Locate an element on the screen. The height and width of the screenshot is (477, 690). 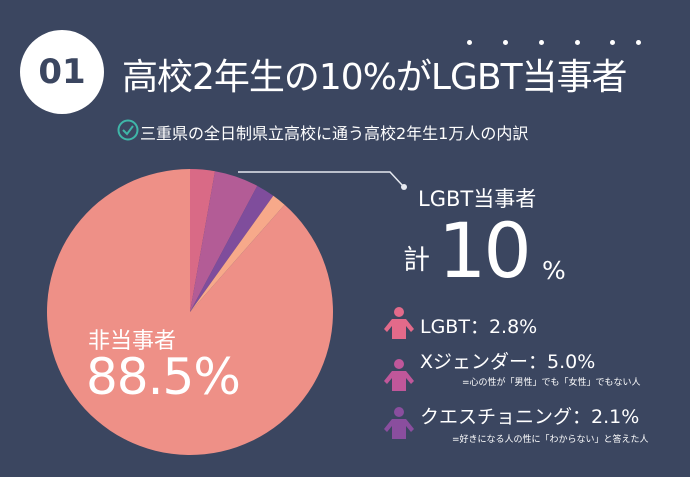
legend-xgender-note: =心の性が「男性」でも「女性」でもない人 is located at coordinates (551, 383).